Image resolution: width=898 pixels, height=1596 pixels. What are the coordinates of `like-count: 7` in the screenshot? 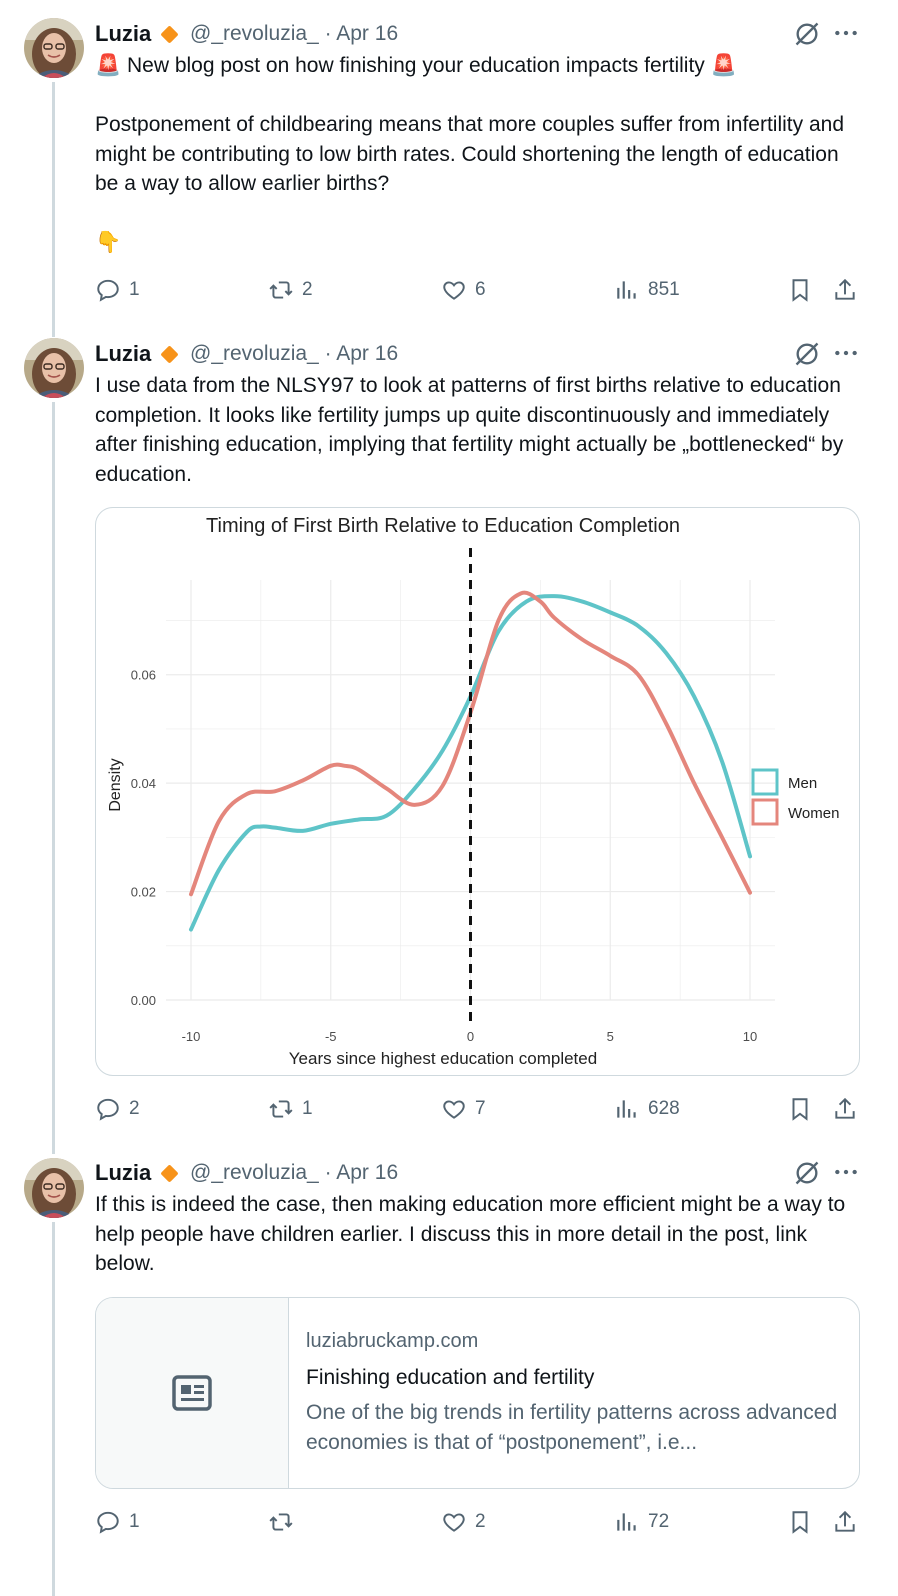 It's located at (480, 1108).